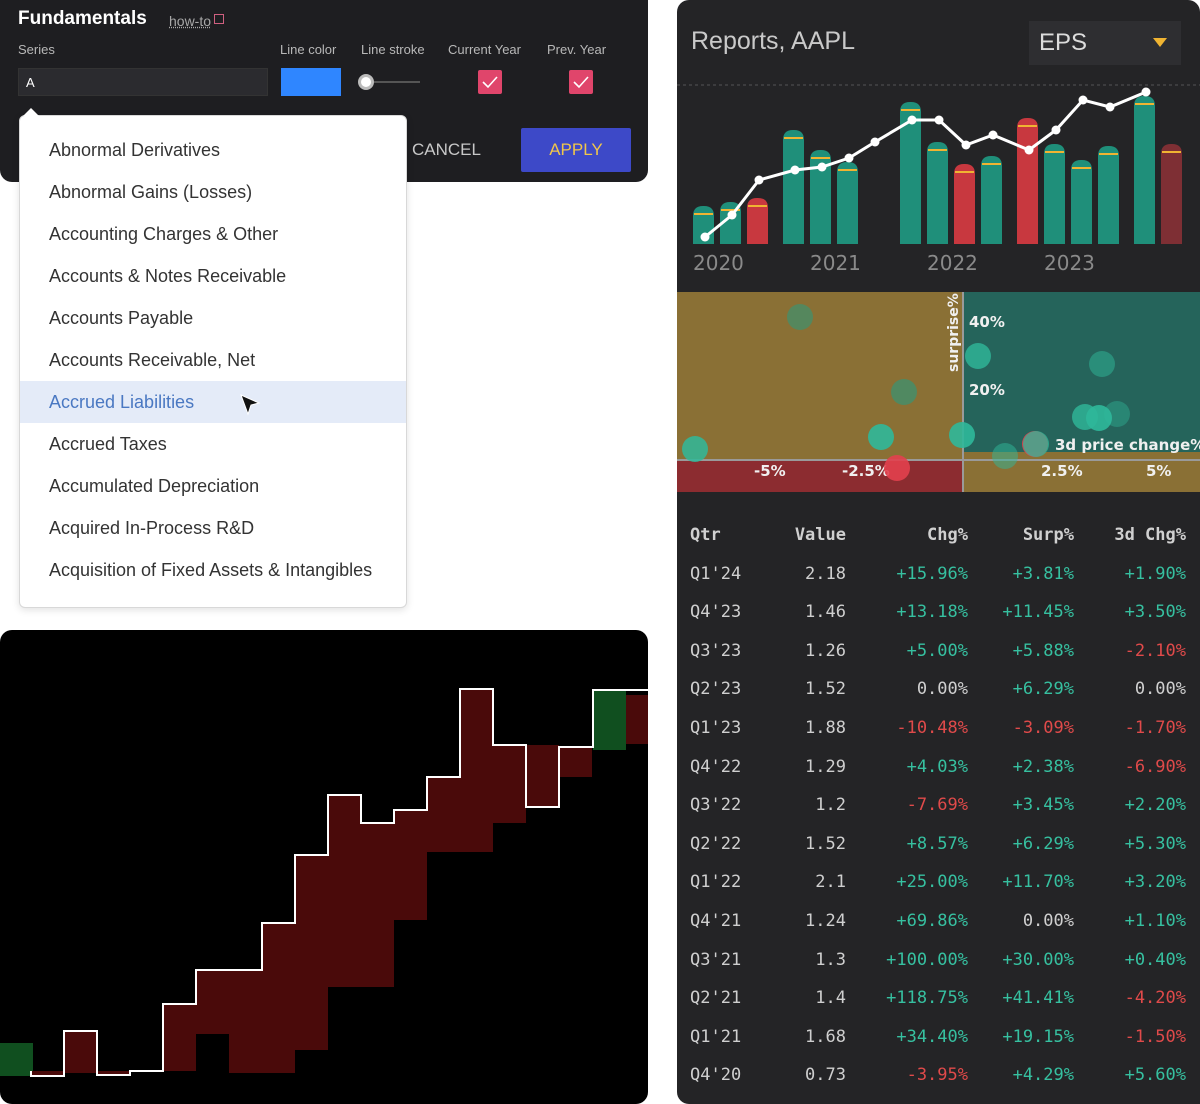 The height and width of the screenshot is (1104, 1200). I want to click on table-cell: +3.81%, so click(1043, 573).